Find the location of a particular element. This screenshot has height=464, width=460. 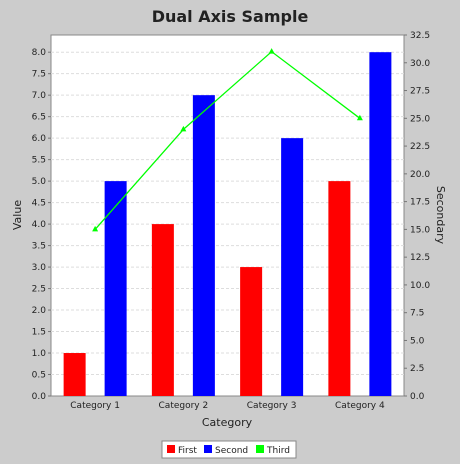

right-tick-label: 30.0 is located at coordinates (420, 64).